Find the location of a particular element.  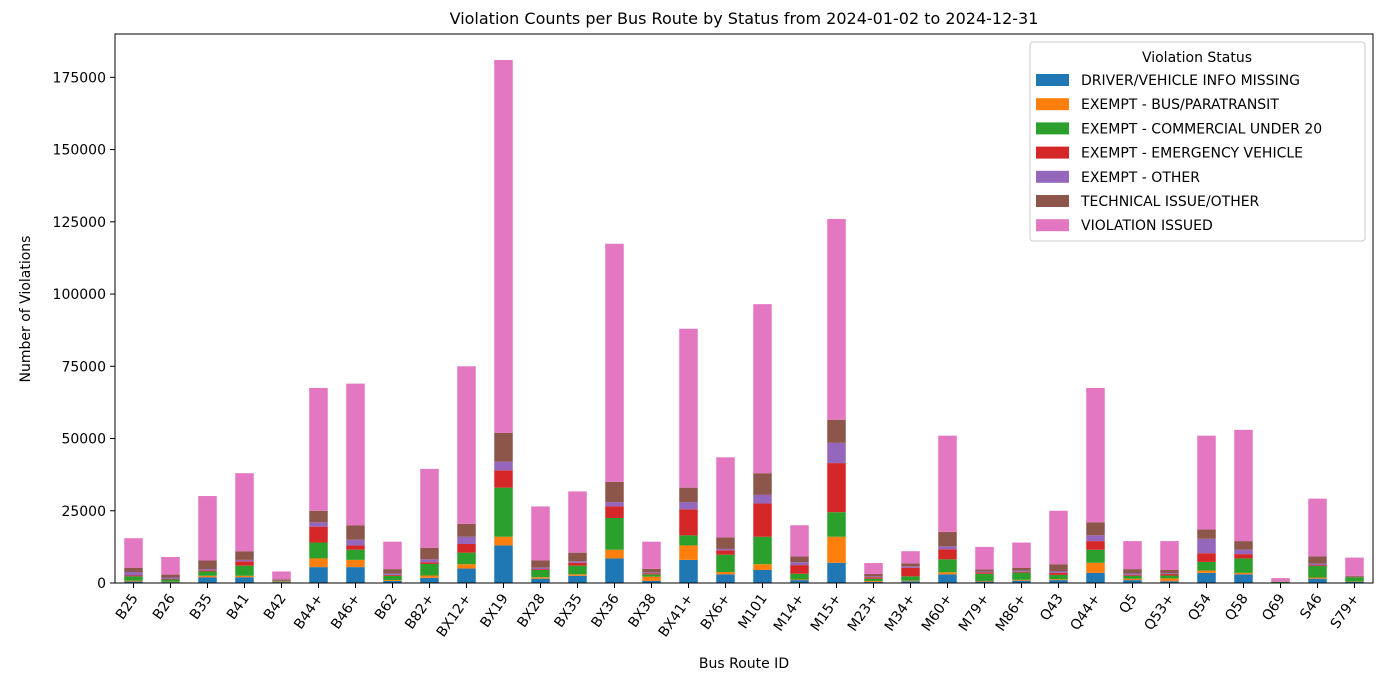

x-tick-label: BX41+ is located at coordinates (676, 615).